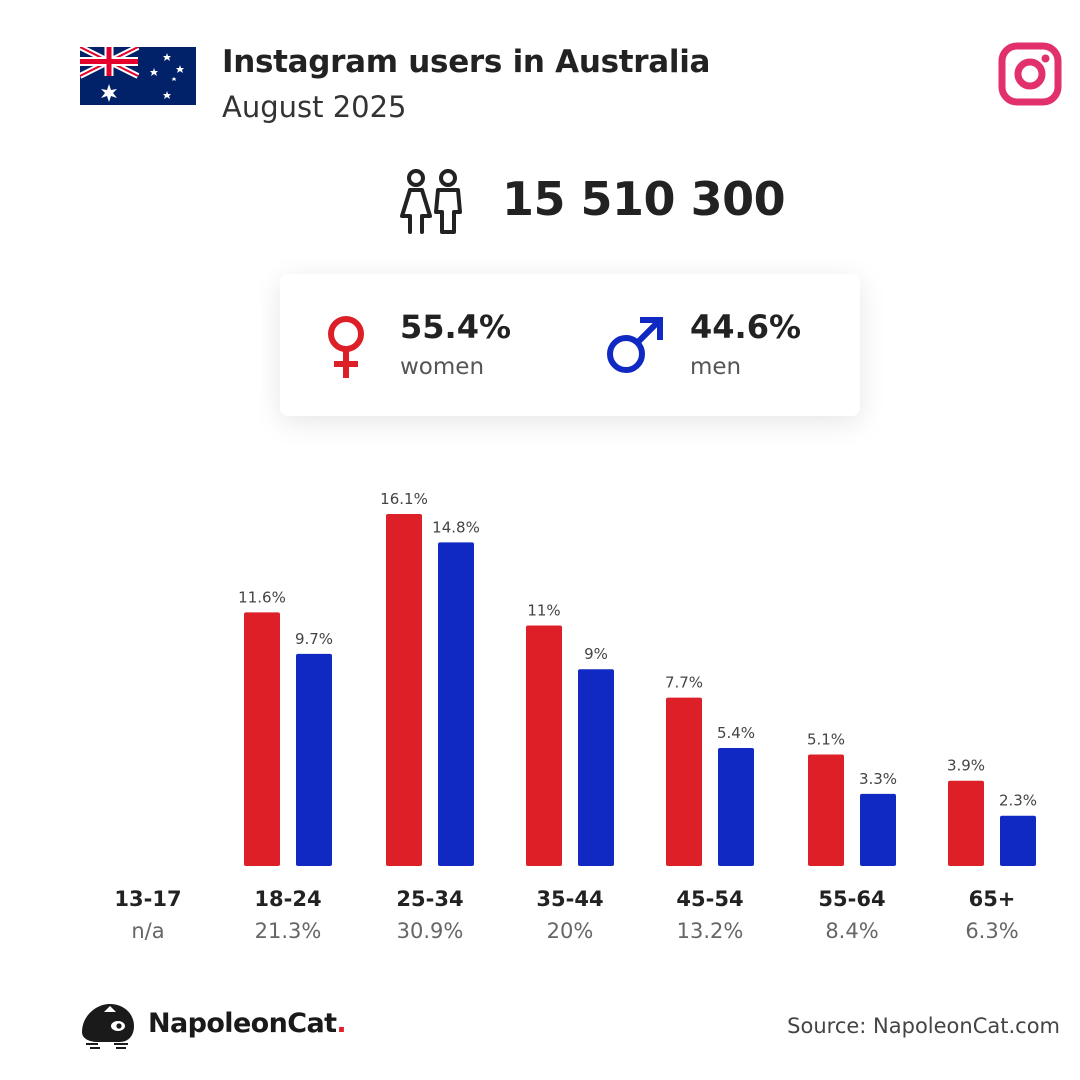 Image resolution: width=1080 pixels, height=1080 pixels. Describe the element at coordinates (262, 597) in the screenshot. I see `data-label-women-18-24: 11.6%` at that location.